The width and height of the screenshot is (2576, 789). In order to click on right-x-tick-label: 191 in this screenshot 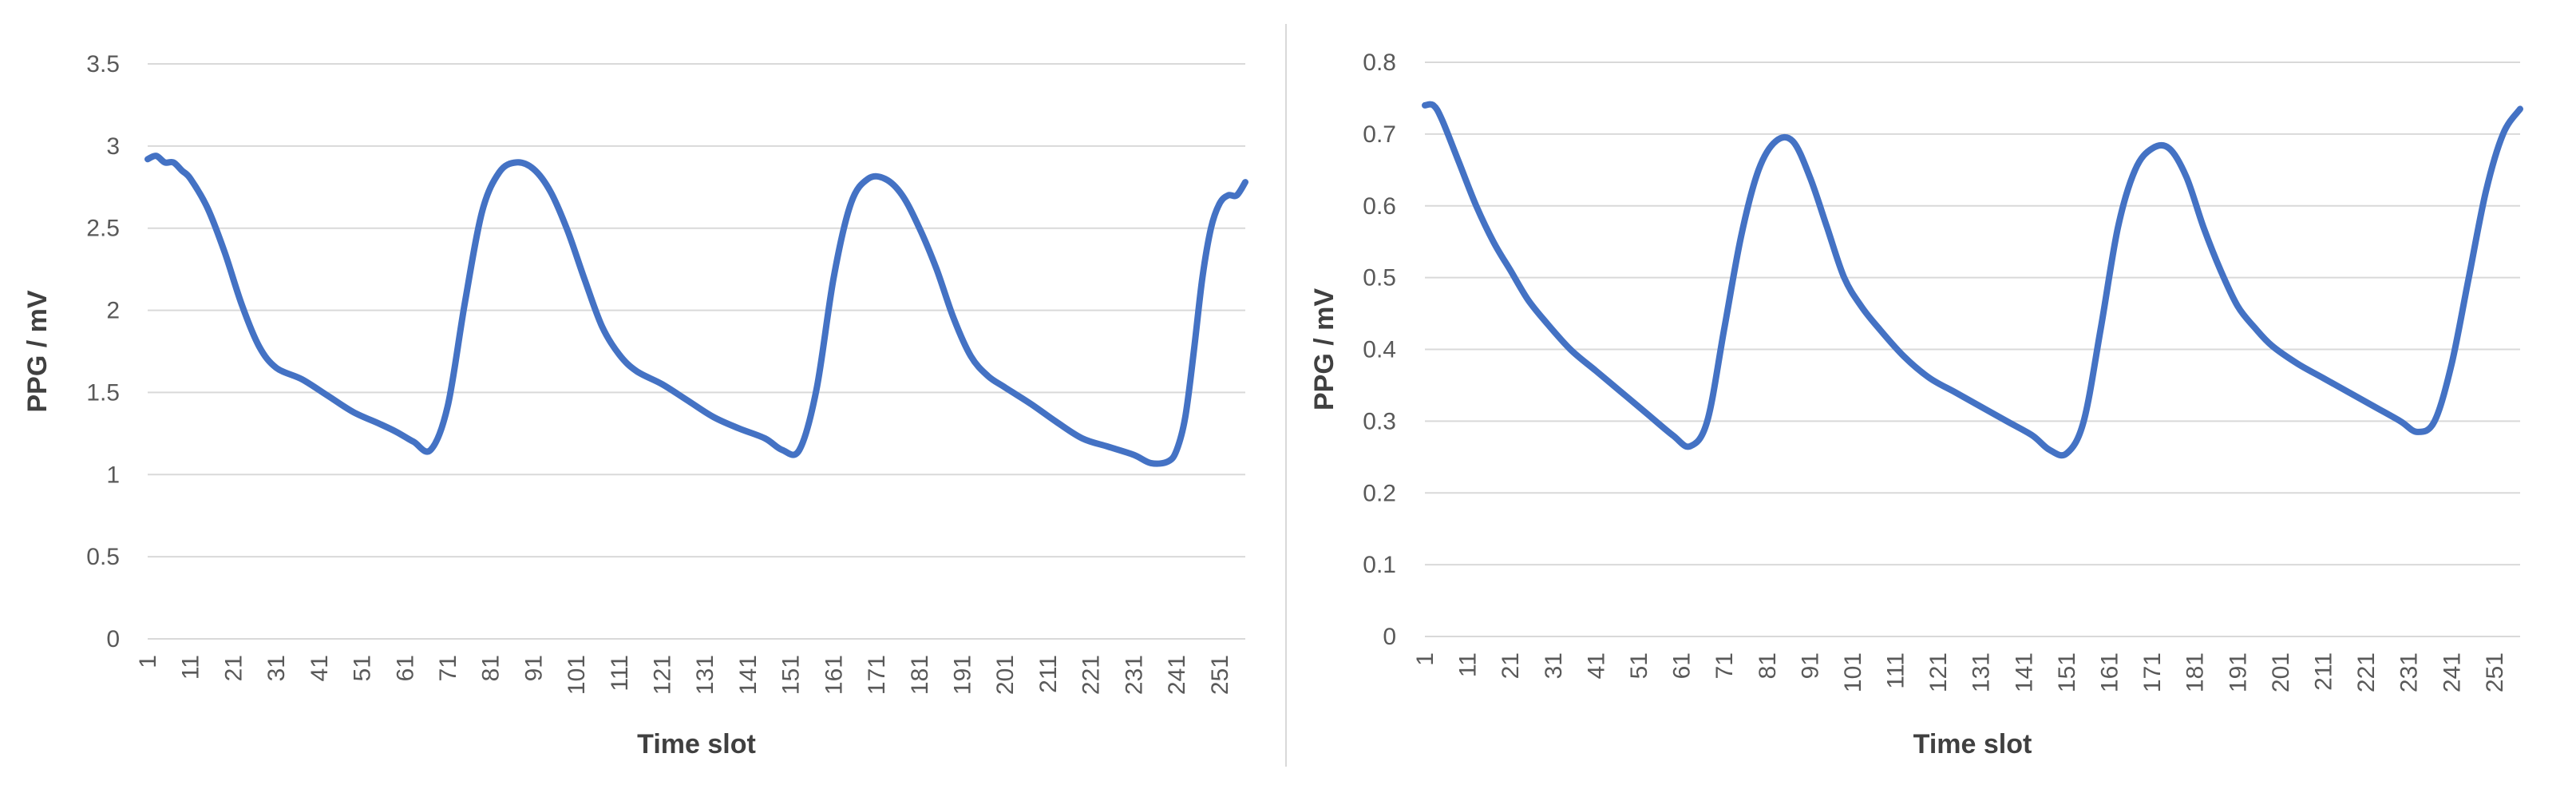, I will do `click(2238, 672)`.